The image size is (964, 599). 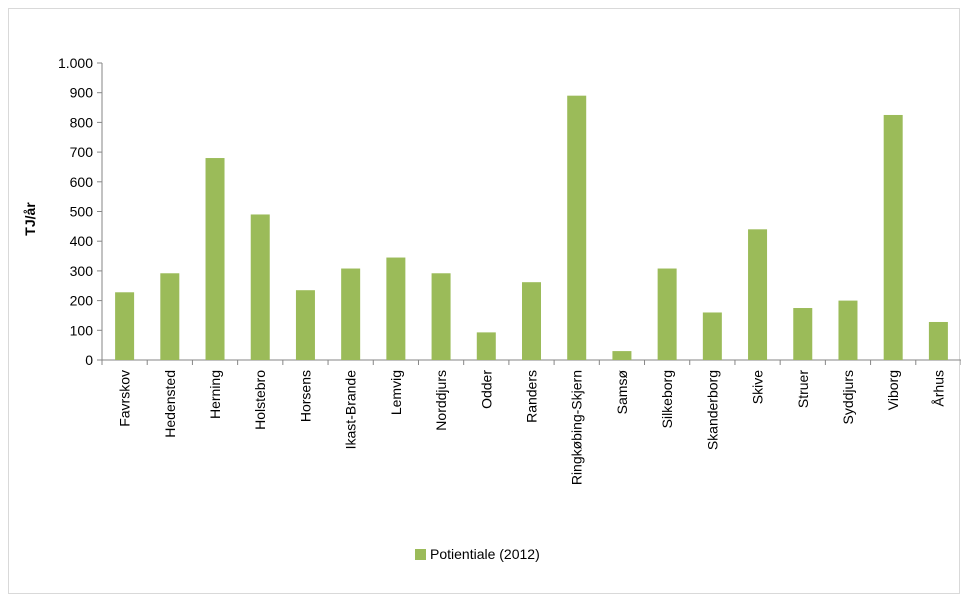 I want to click on x-tick-label: Holstebro, so click(x=260, y=400).